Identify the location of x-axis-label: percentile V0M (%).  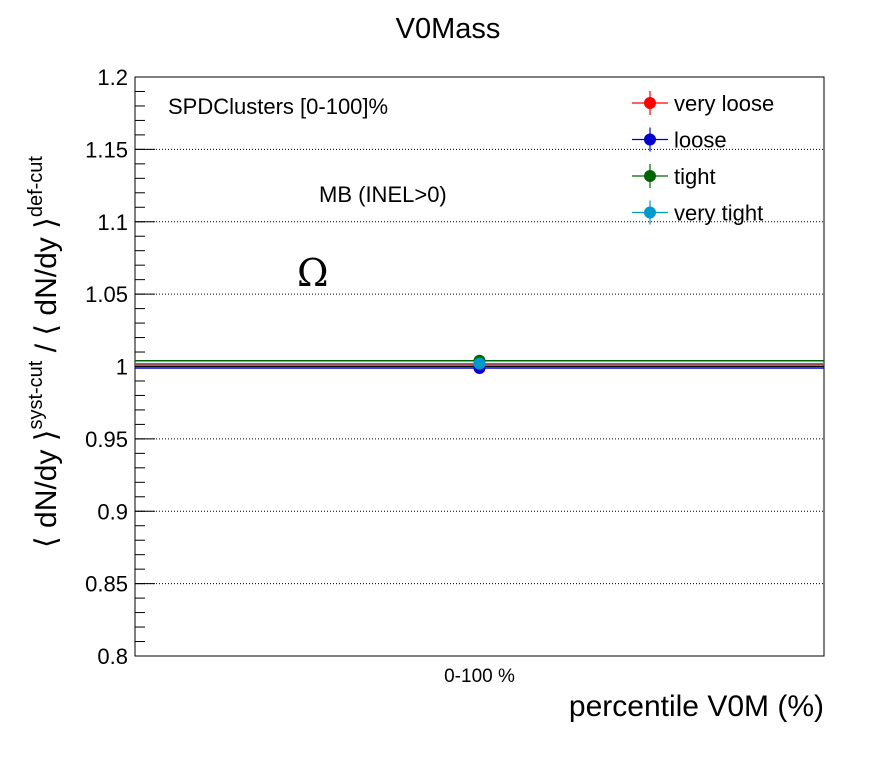
(696, 706).